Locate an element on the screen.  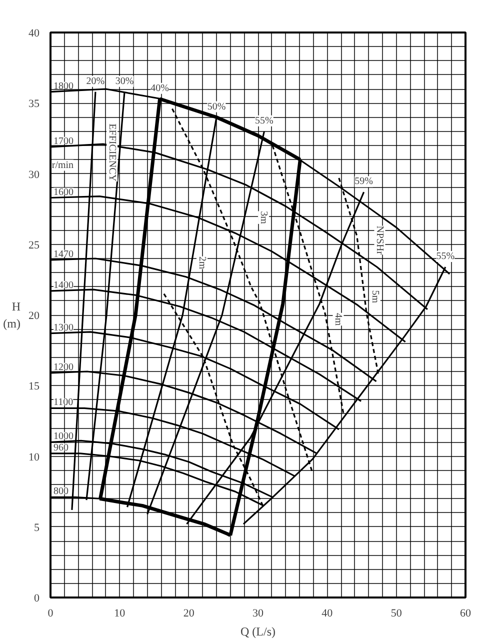
y-tick-label: 40 is located at coordinates (34, 34).